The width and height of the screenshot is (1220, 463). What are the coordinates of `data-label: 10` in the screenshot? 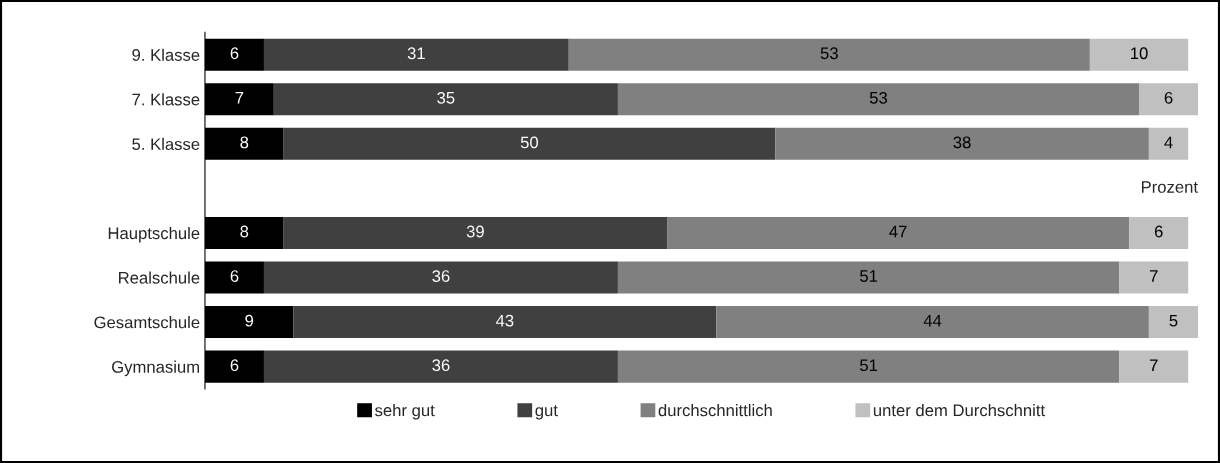 It's located at (1139, 53).